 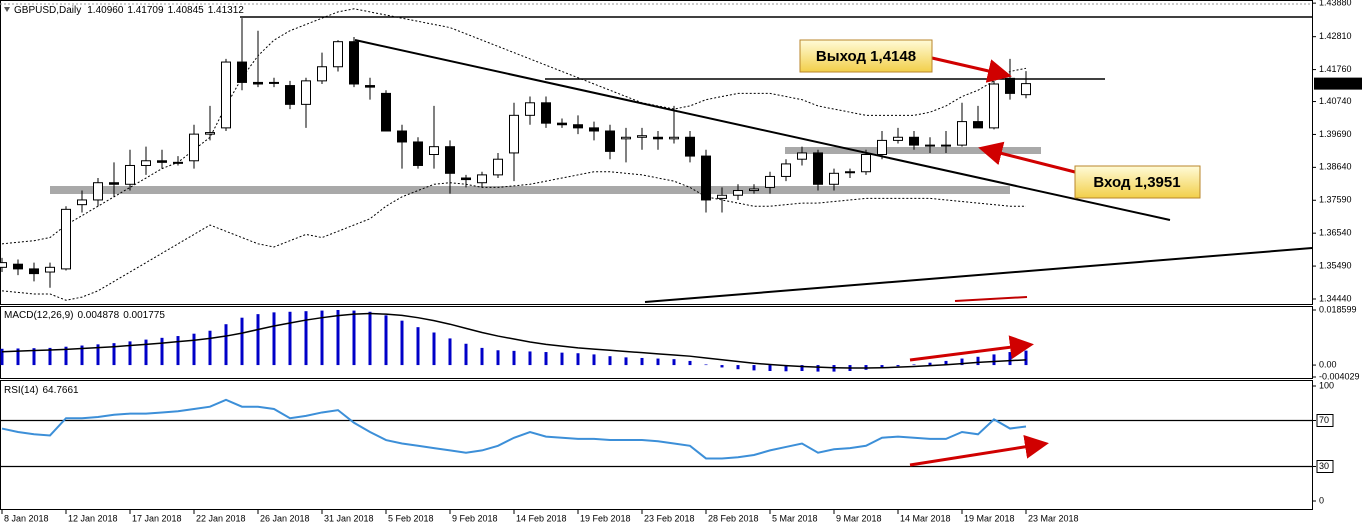 I want to click on level-label-box, so click(x=1325, y=466).